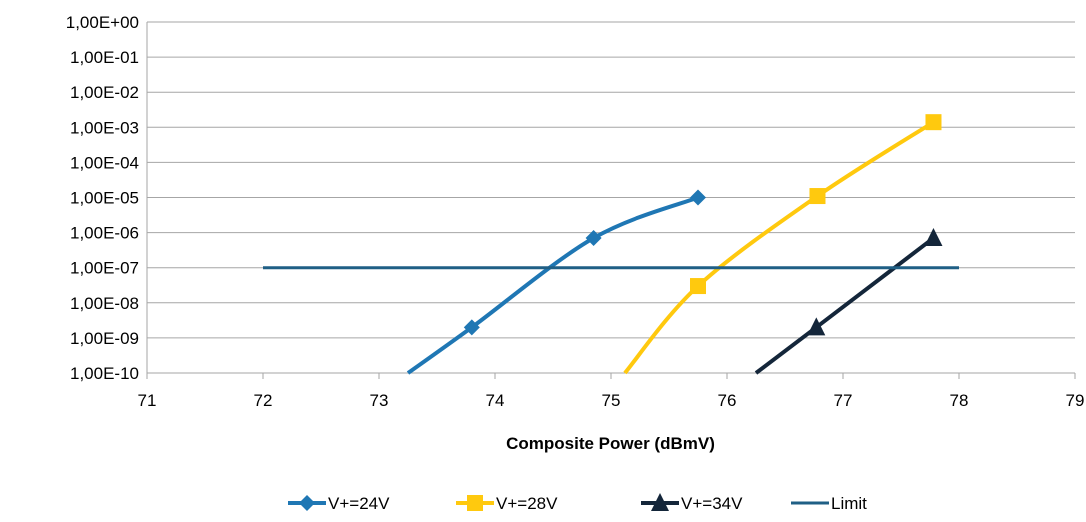 The image size is (1086, 522). I want to click on x-tick-labels: 71 72 73 74 75 76 77 78 79, so click(611, 391).